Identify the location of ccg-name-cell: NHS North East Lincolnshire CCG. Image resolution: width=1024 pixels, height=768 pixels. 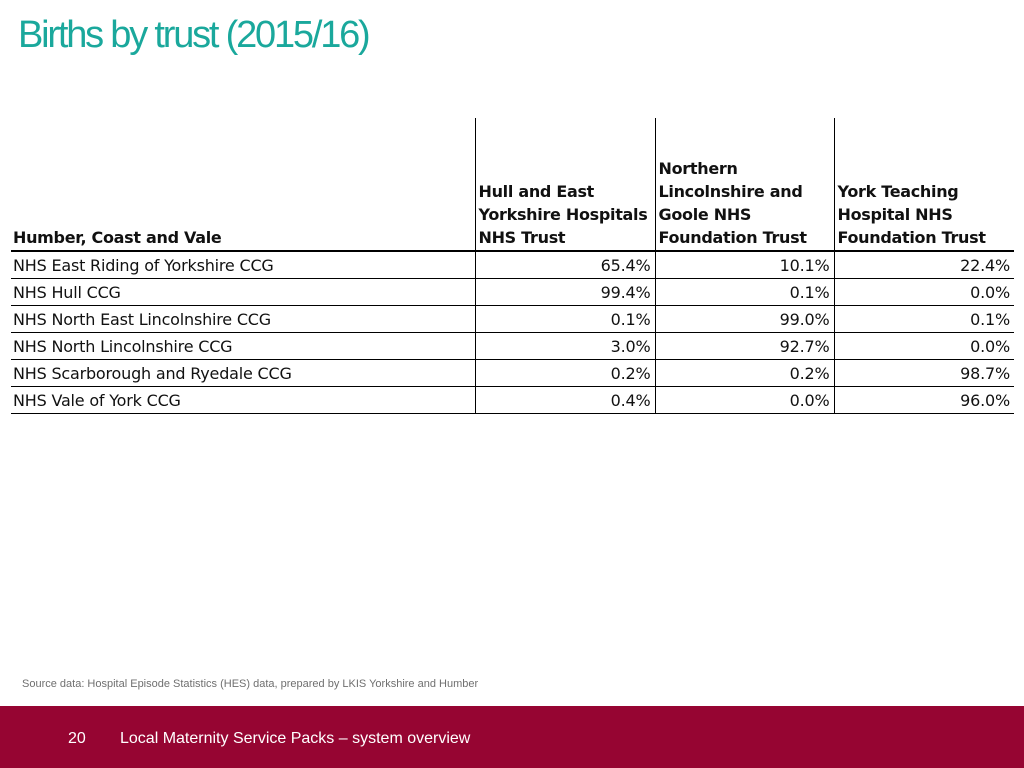
(243, 319).